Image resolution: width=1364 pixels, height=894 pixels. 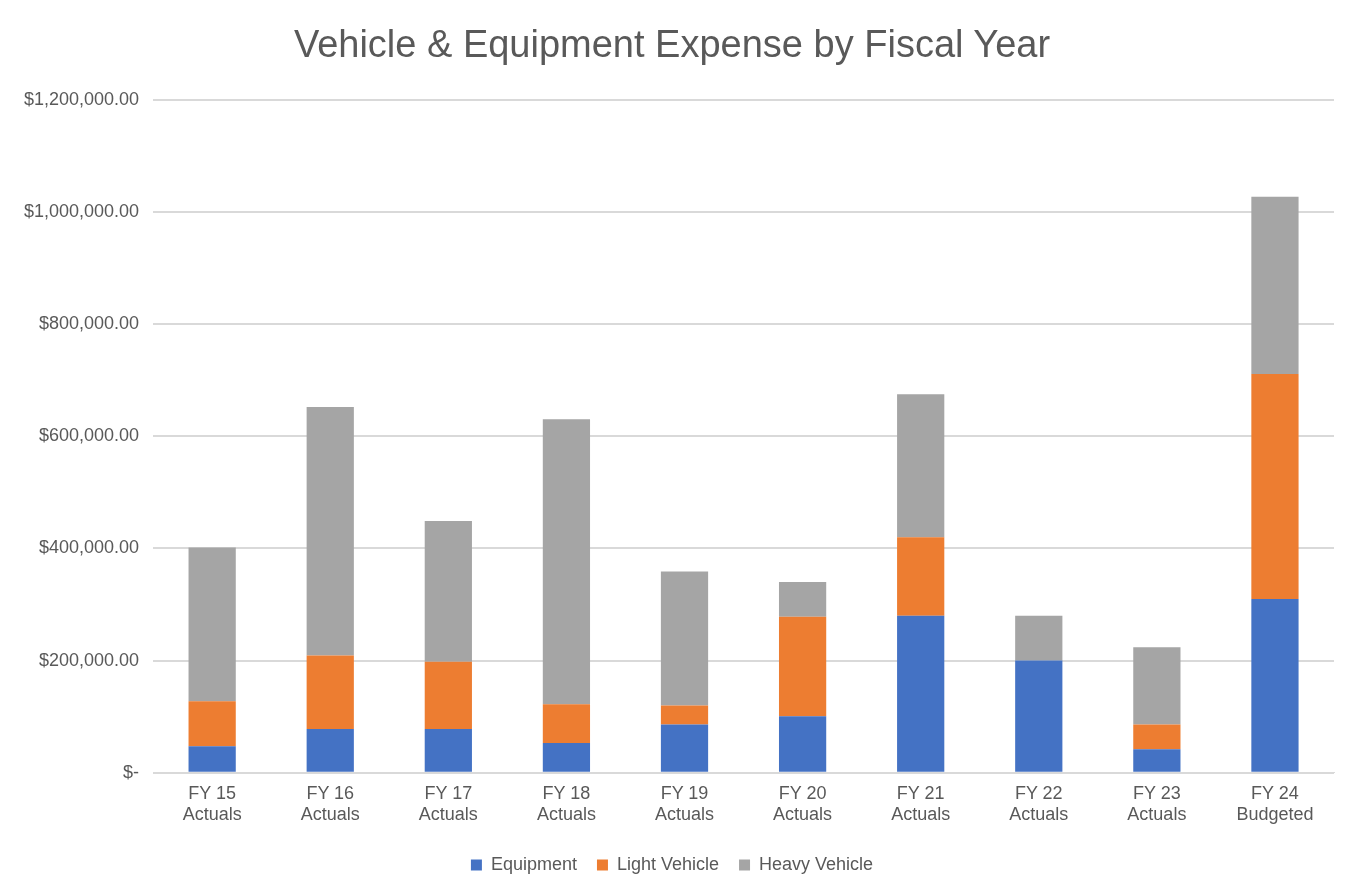 What do you see at coordinates (1275, 803) in the screenshot?
I see `x-tick-label: FY 24 Budgeted` at bounding box center [1275, 803].